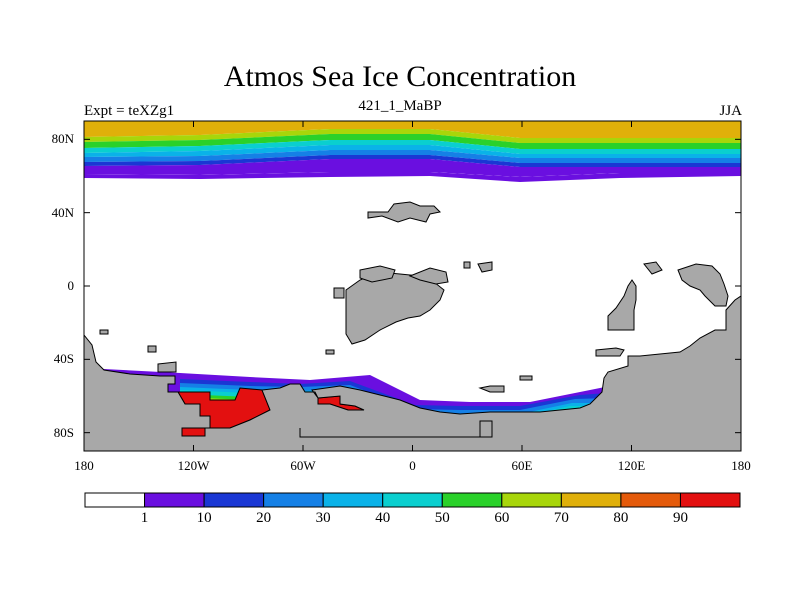  Describe the element at coordinates (63, 432) in the screenshot. I see `lat-tick-label: 80S` at that location.